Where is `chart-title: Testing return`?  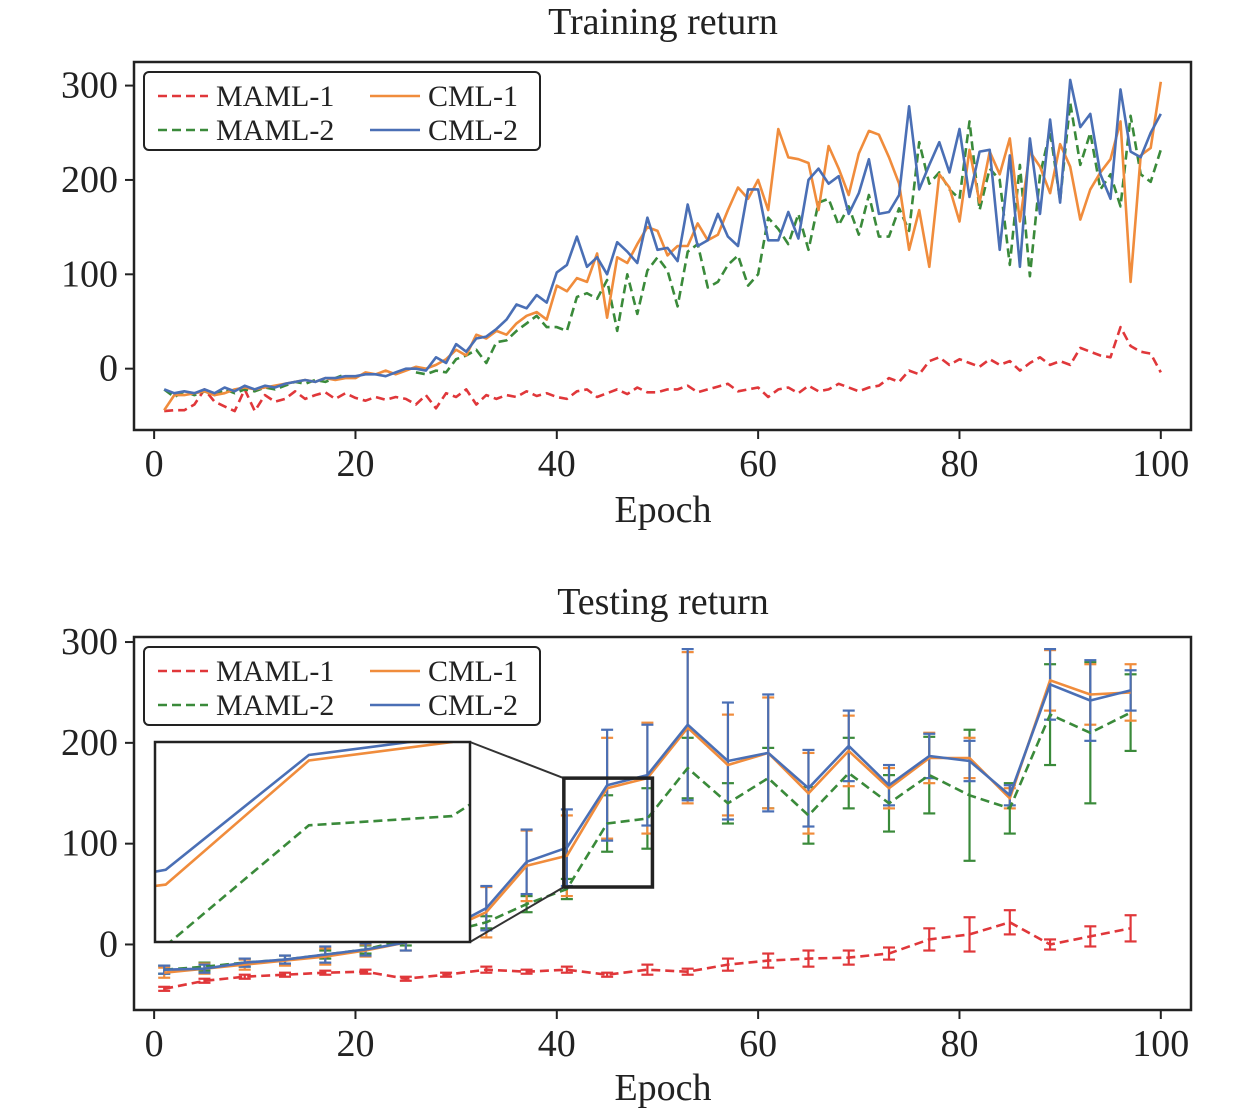
chart-title: Testing return is located at coordinates (663, 602).